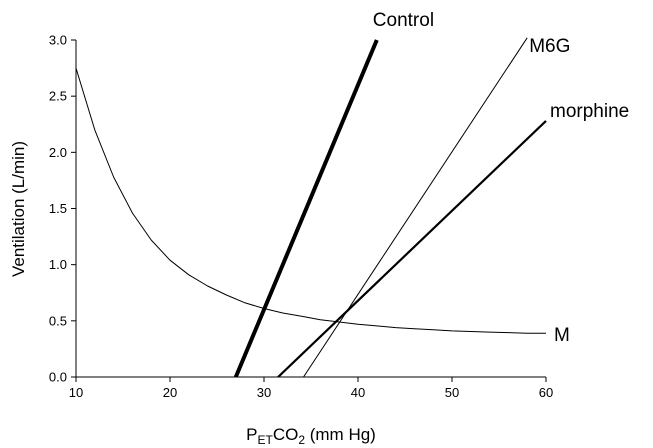  What do you see at coordinates (58, 152) in the screenshot?
I see `y-tick-label: 2.0` at bounding box center [58, 152].